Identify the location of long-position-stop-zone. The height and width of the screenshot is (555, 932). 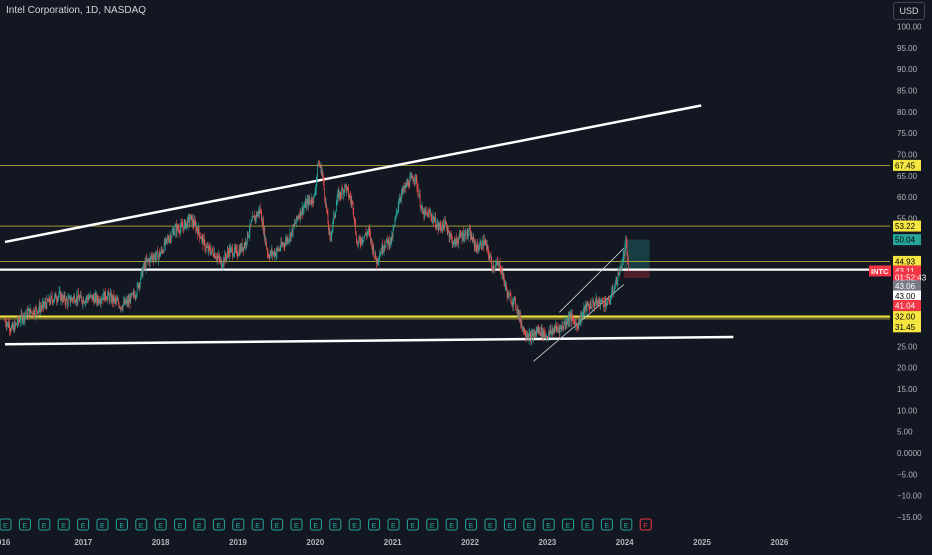
(636, 274).